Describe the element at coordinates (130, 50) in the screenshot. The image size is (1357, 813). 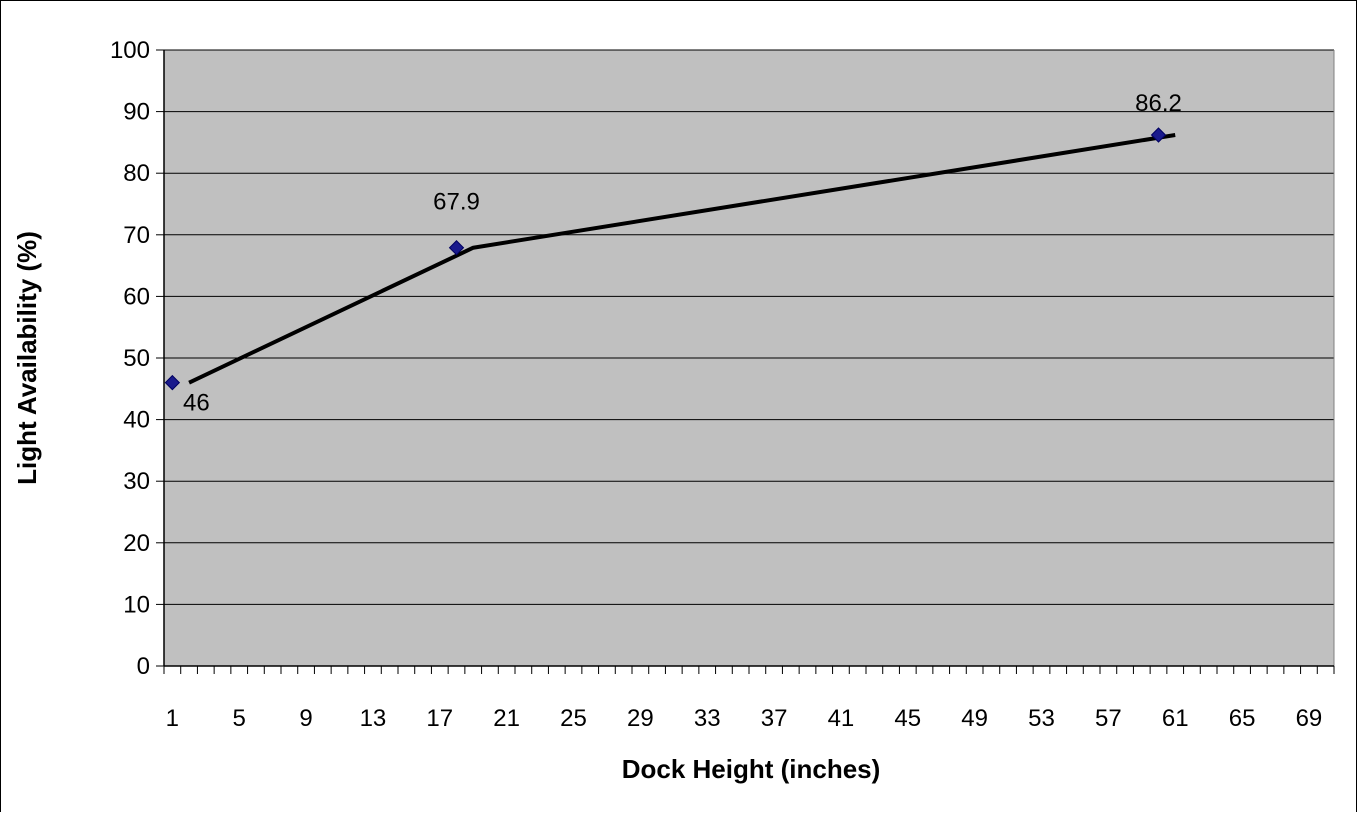
I see `y-tick-label-100: 100` at that location.